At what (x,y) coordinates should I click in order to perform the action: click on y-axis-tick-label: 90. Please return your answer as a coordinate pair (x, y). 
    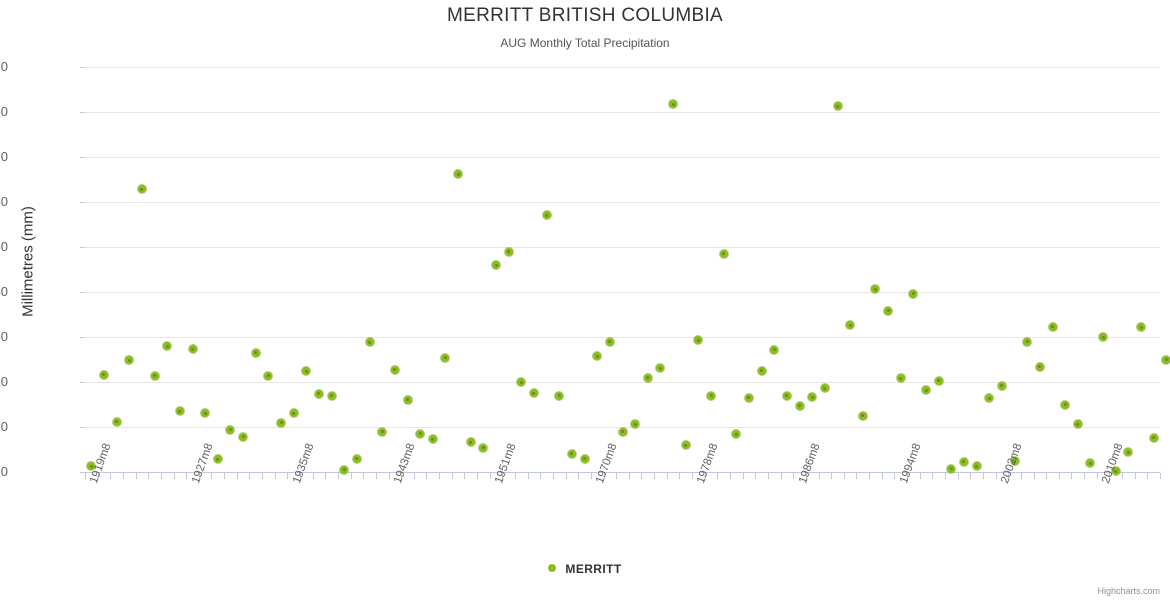
    Looking at the image, I should click on (4, 66).